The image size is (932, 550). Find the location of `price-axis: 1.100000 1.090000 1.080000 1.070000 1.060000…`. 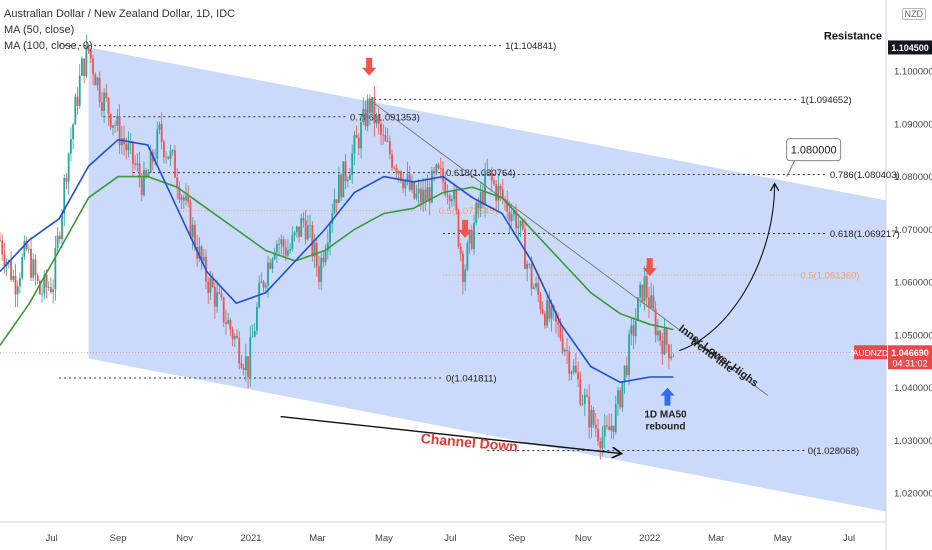

price-axis: 1.100000 1.090000 1.080000 1.070000 1.060000… is located at coordinates (913, 283).